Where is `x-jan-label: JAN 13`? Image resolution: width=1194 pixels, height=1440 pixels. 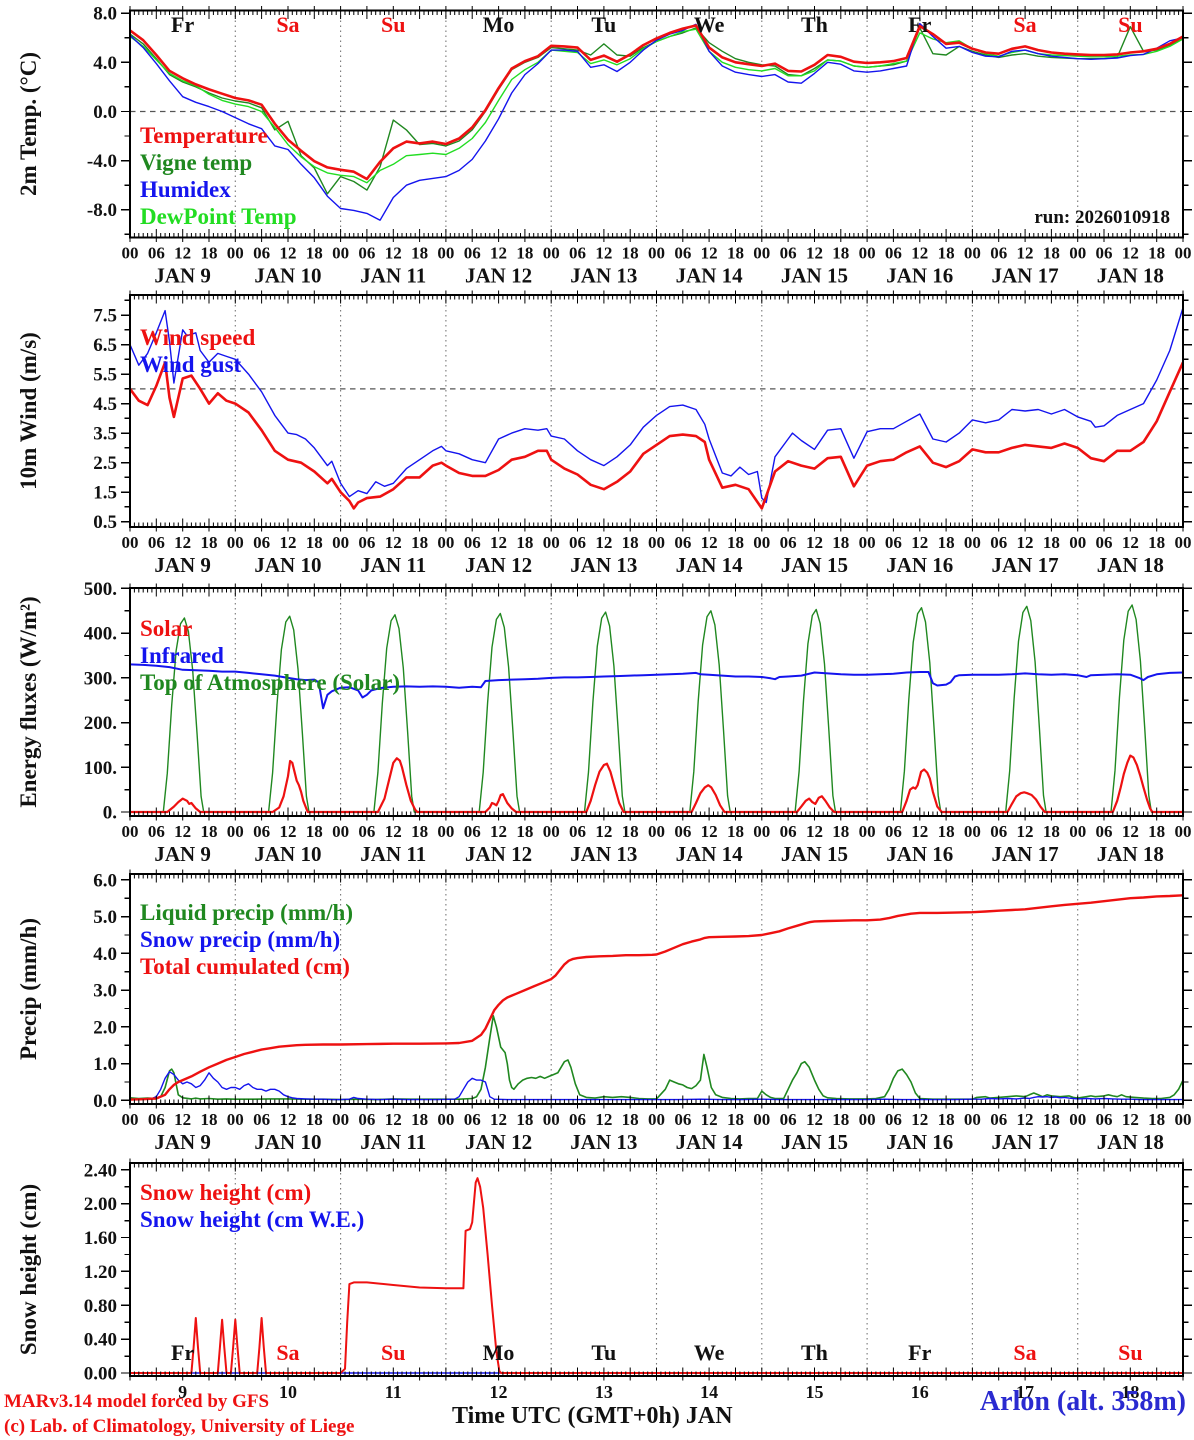
x-jan-label: JAN 13 is located at coordinates (603, 276).